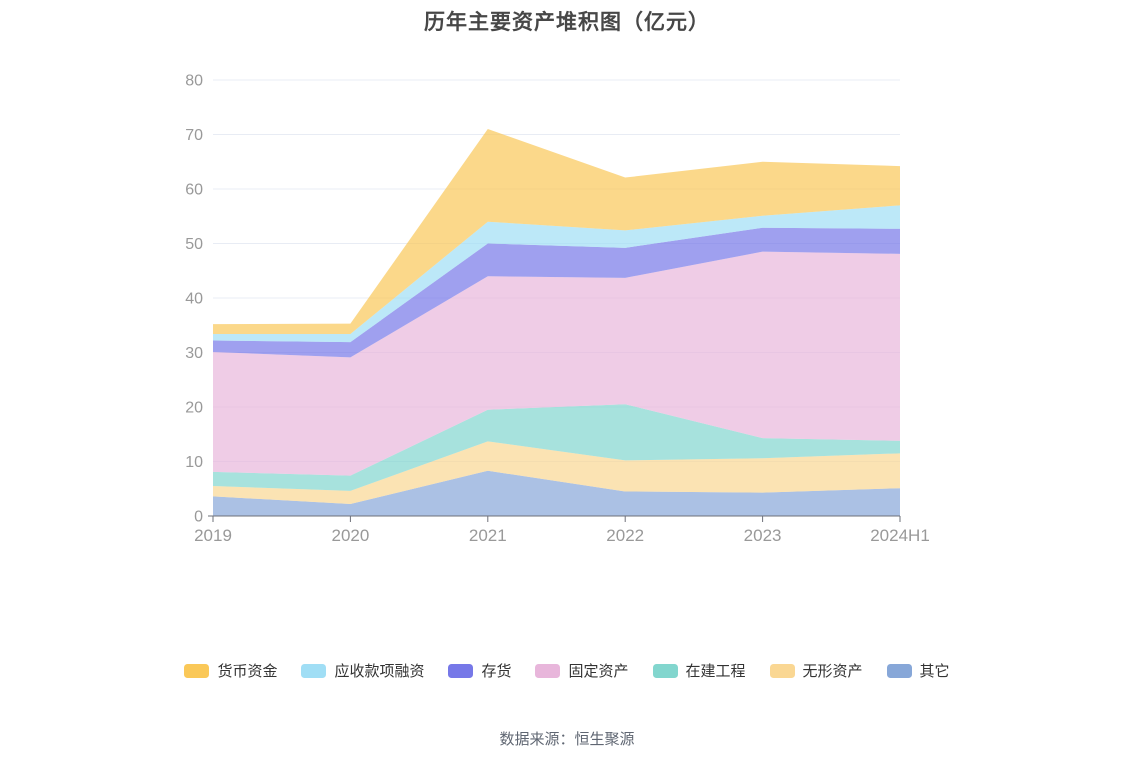  I want to click on y-tick-label: 30, so click(194, 353).